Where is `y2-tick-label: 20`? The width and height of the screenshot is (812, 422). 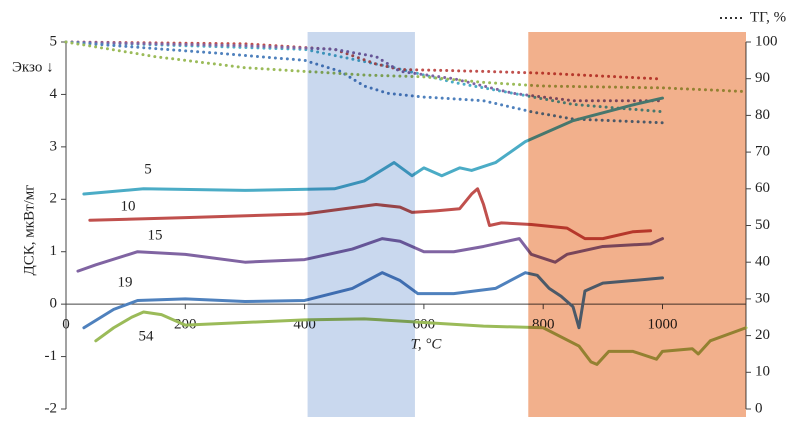 y2-tick-label: 20 is located at coordinates (762, 335).